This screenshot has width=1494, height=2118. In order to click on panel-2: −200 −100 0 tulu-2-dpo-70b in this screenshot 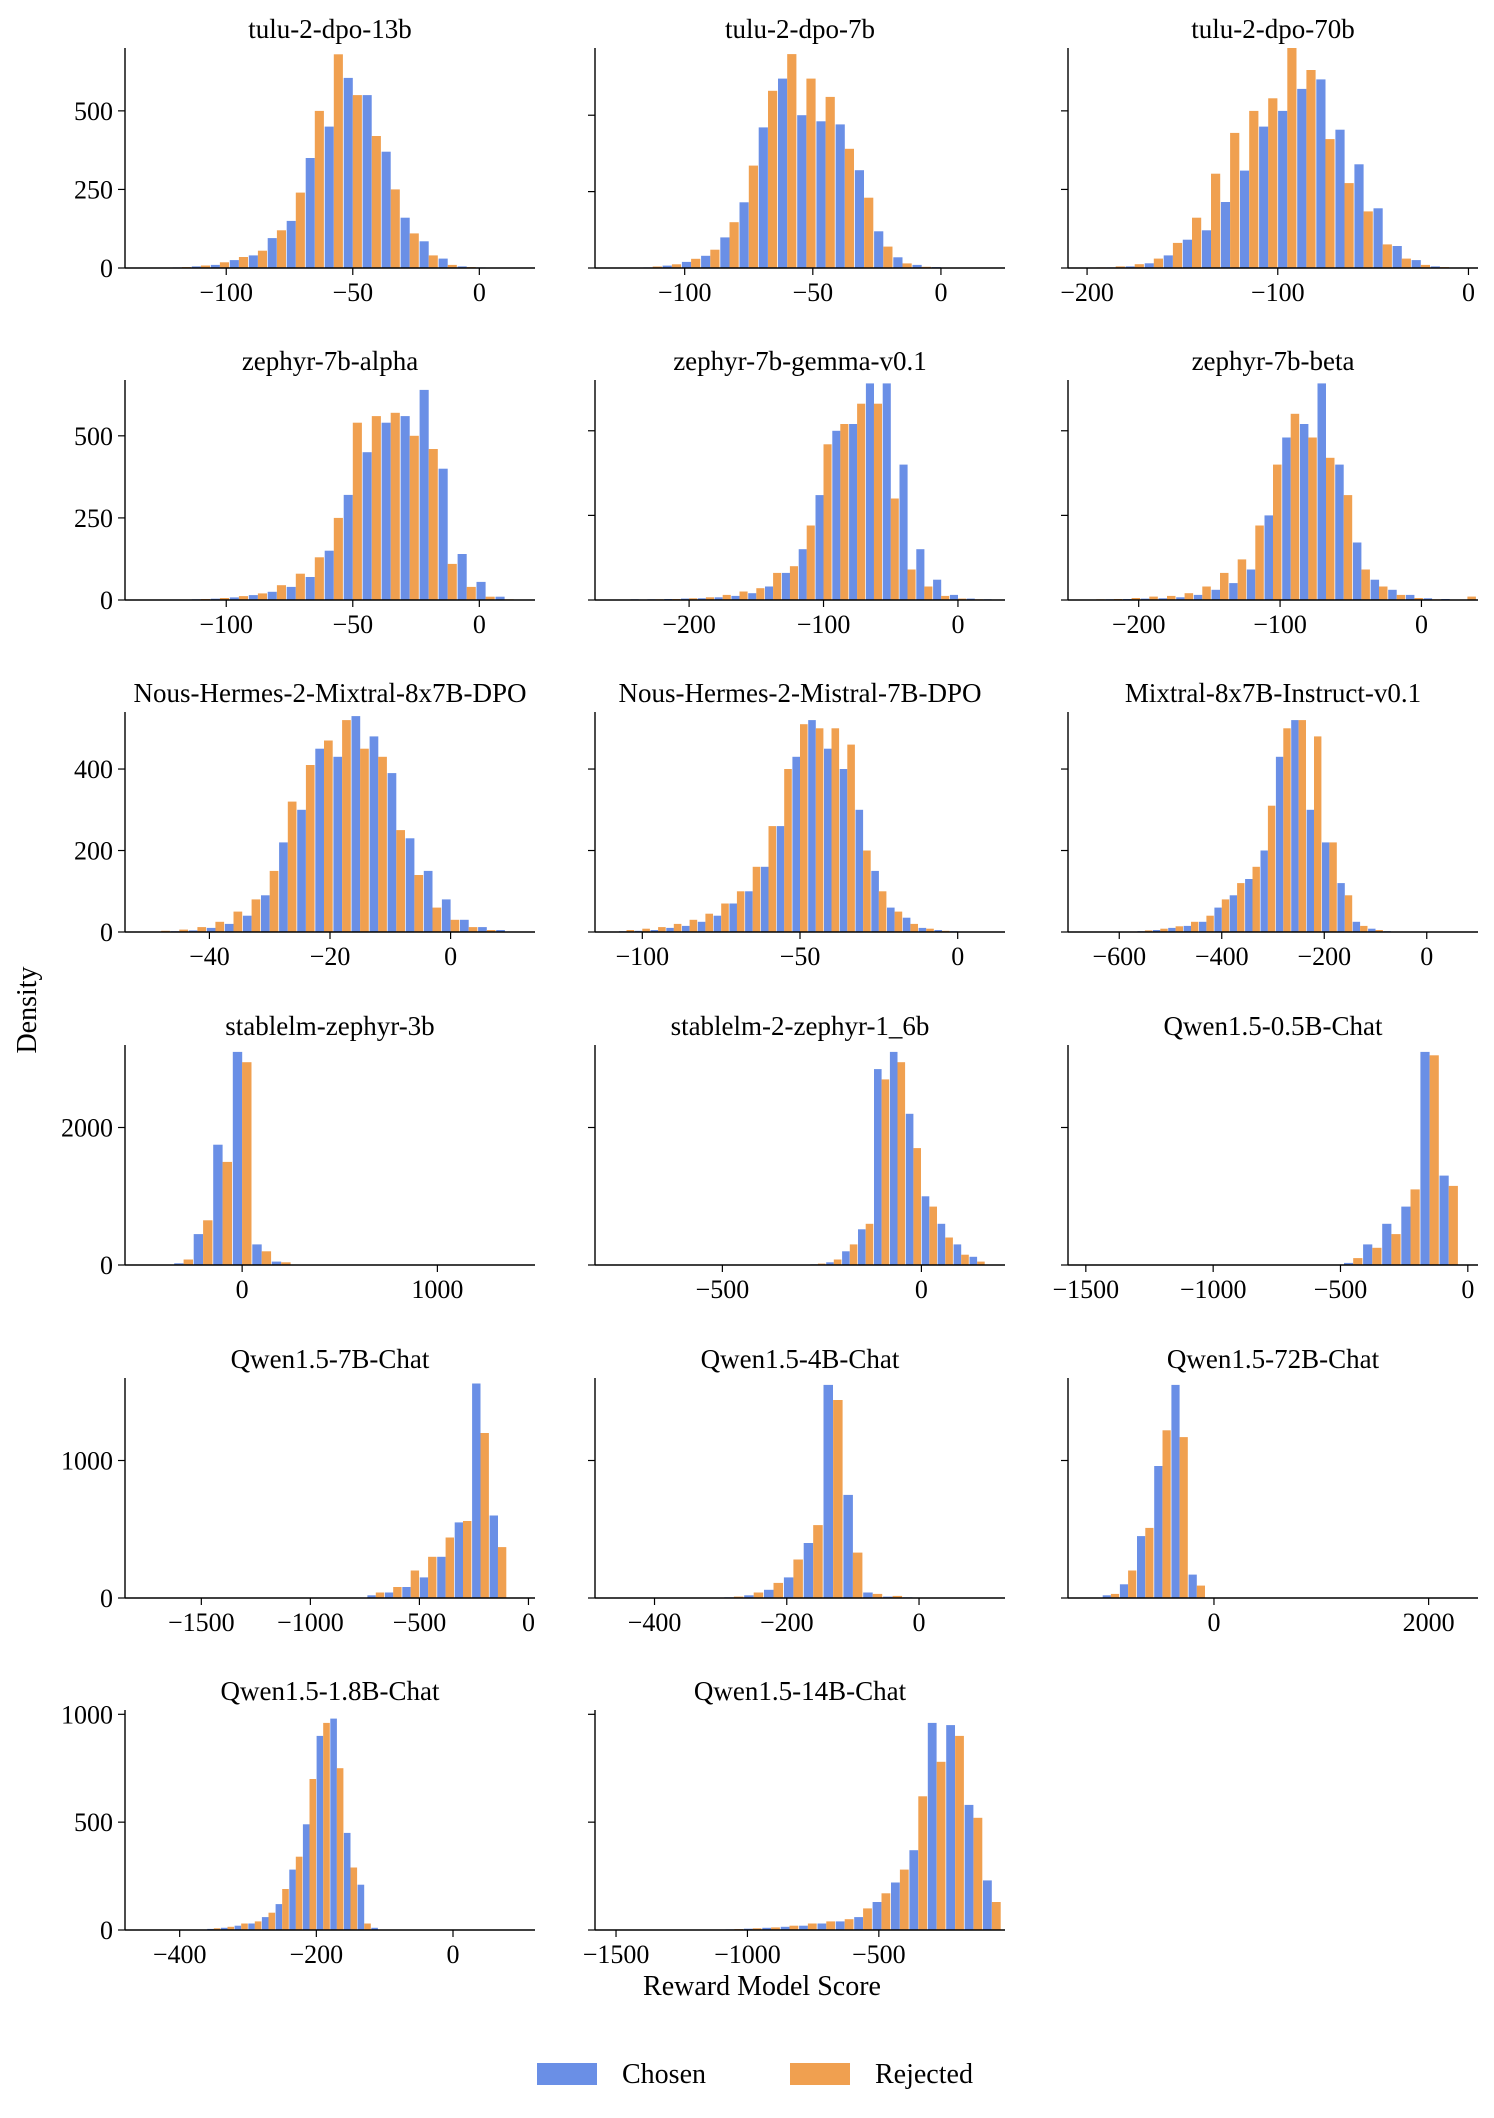, I will do `click(1269, 160)`.